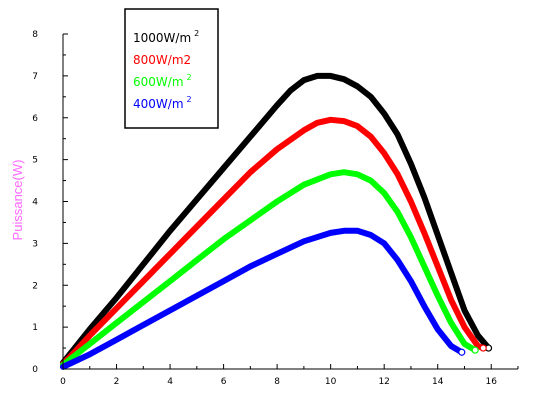  I want to click on y-axis-label: Puissance(W), so click(17, 200).